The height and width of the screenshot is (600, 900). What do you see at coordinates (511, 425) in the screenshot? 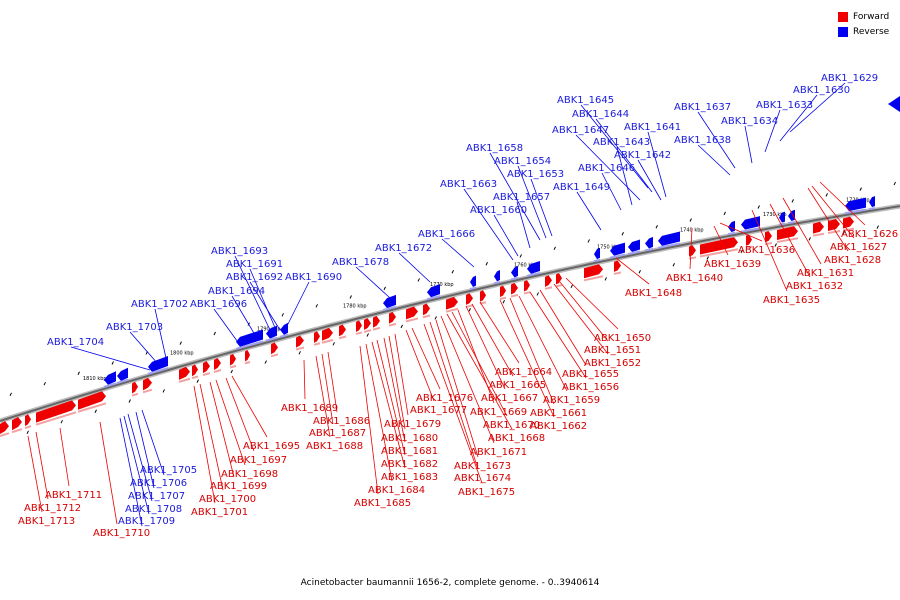
I see `gene-label: ABK1_1670` at bounding box center [511, 425].